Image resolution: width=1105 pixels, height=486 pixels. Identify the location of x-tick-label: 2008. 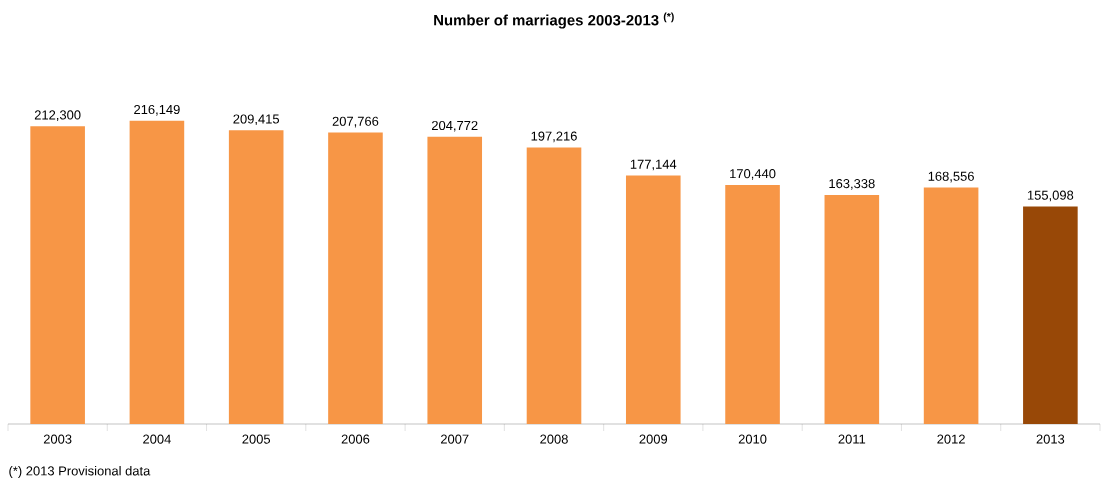
(554, 439).